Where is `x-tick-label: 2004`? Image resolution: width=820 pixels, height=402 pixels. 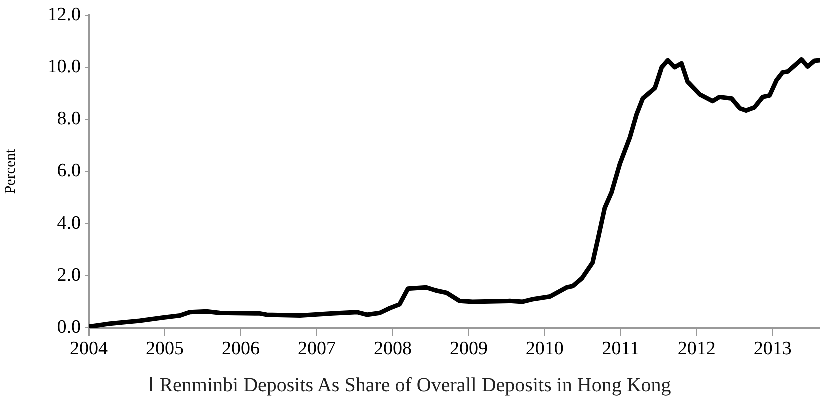 x-tick-label: 2004 is located at coordinates (89, 349).